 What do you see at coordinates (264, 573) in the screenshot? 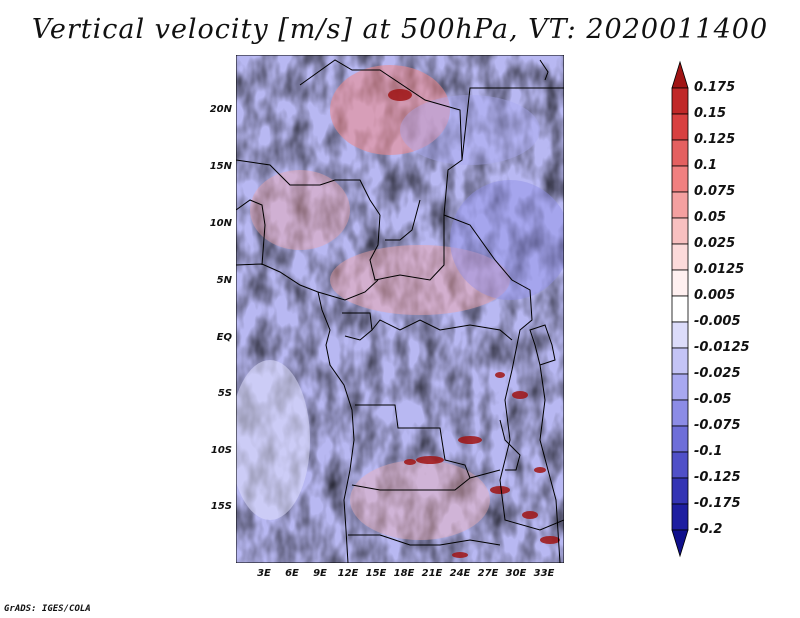
I see `lon-label: 3E` at bounding box center [264, 573].